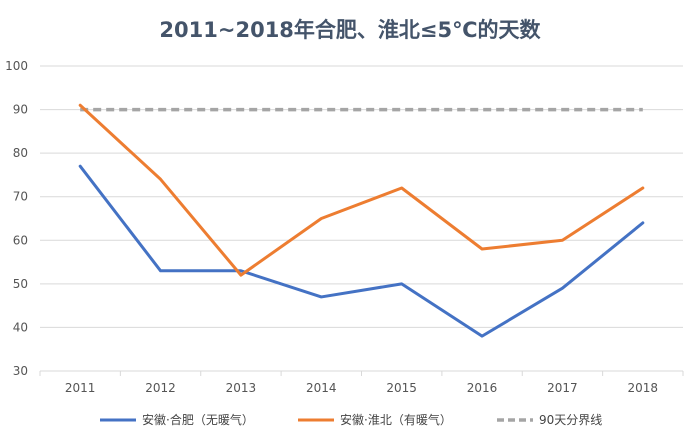 The image size is (700, 440). I want to click on y-tick-label: 70, so click(20, 197).